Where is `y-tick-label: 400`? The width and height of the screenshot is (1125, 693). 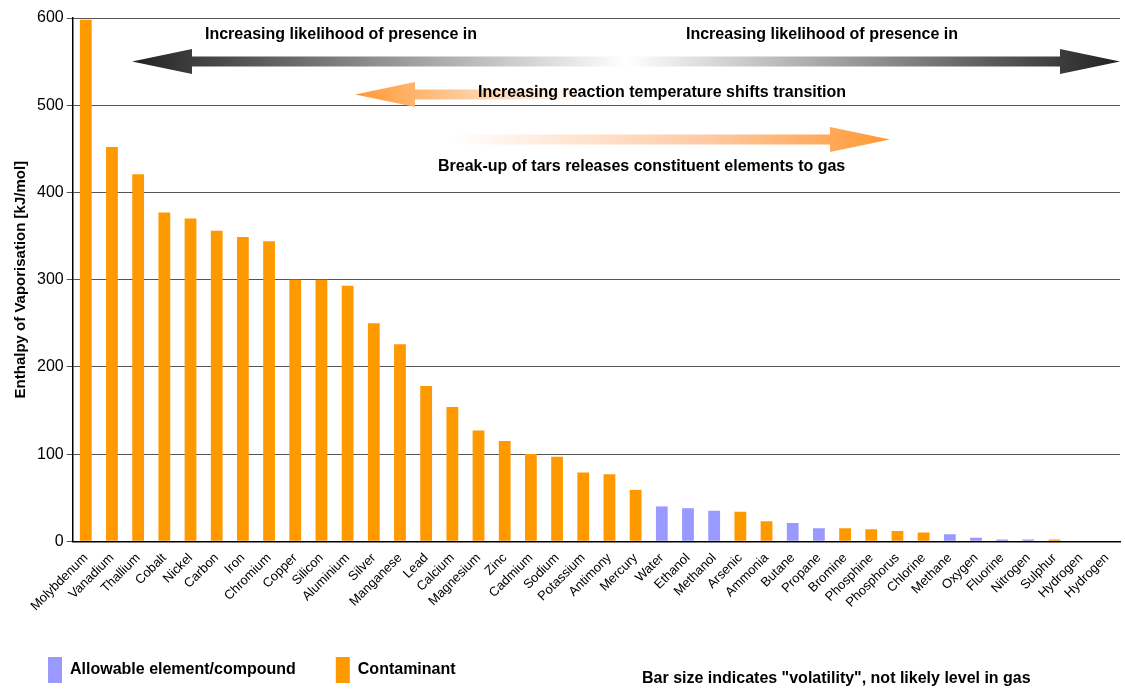
y-tick-label: 400 is located at coordinates (50, 191).